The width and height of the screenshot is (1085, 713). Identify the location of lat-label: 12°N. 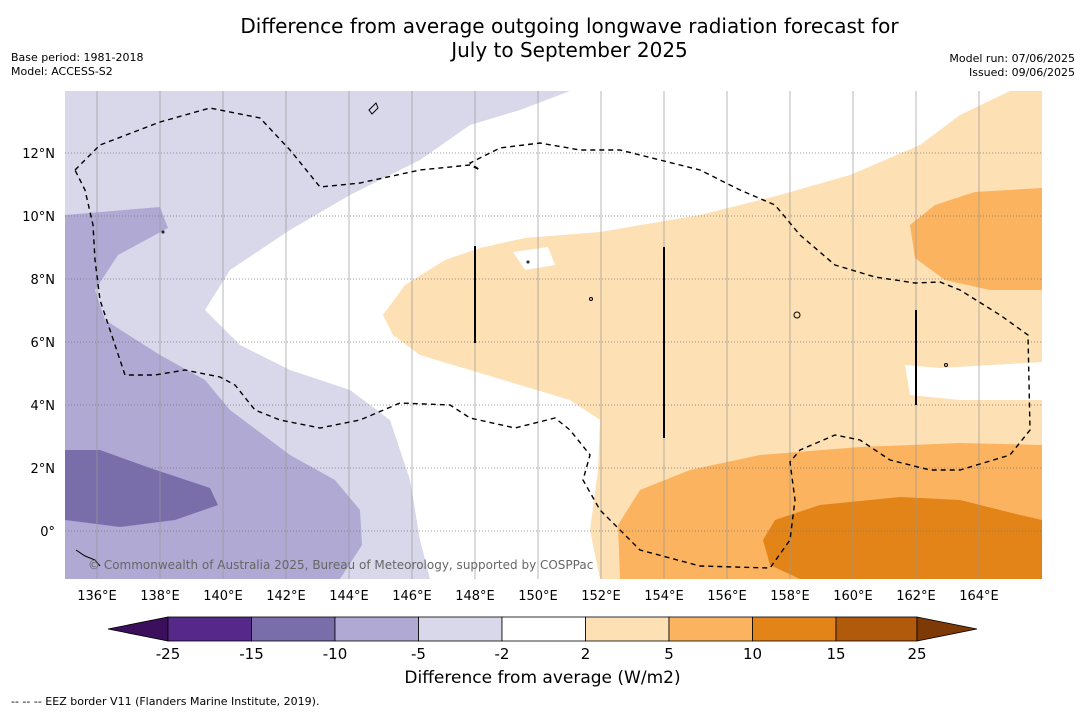
(38, 154).